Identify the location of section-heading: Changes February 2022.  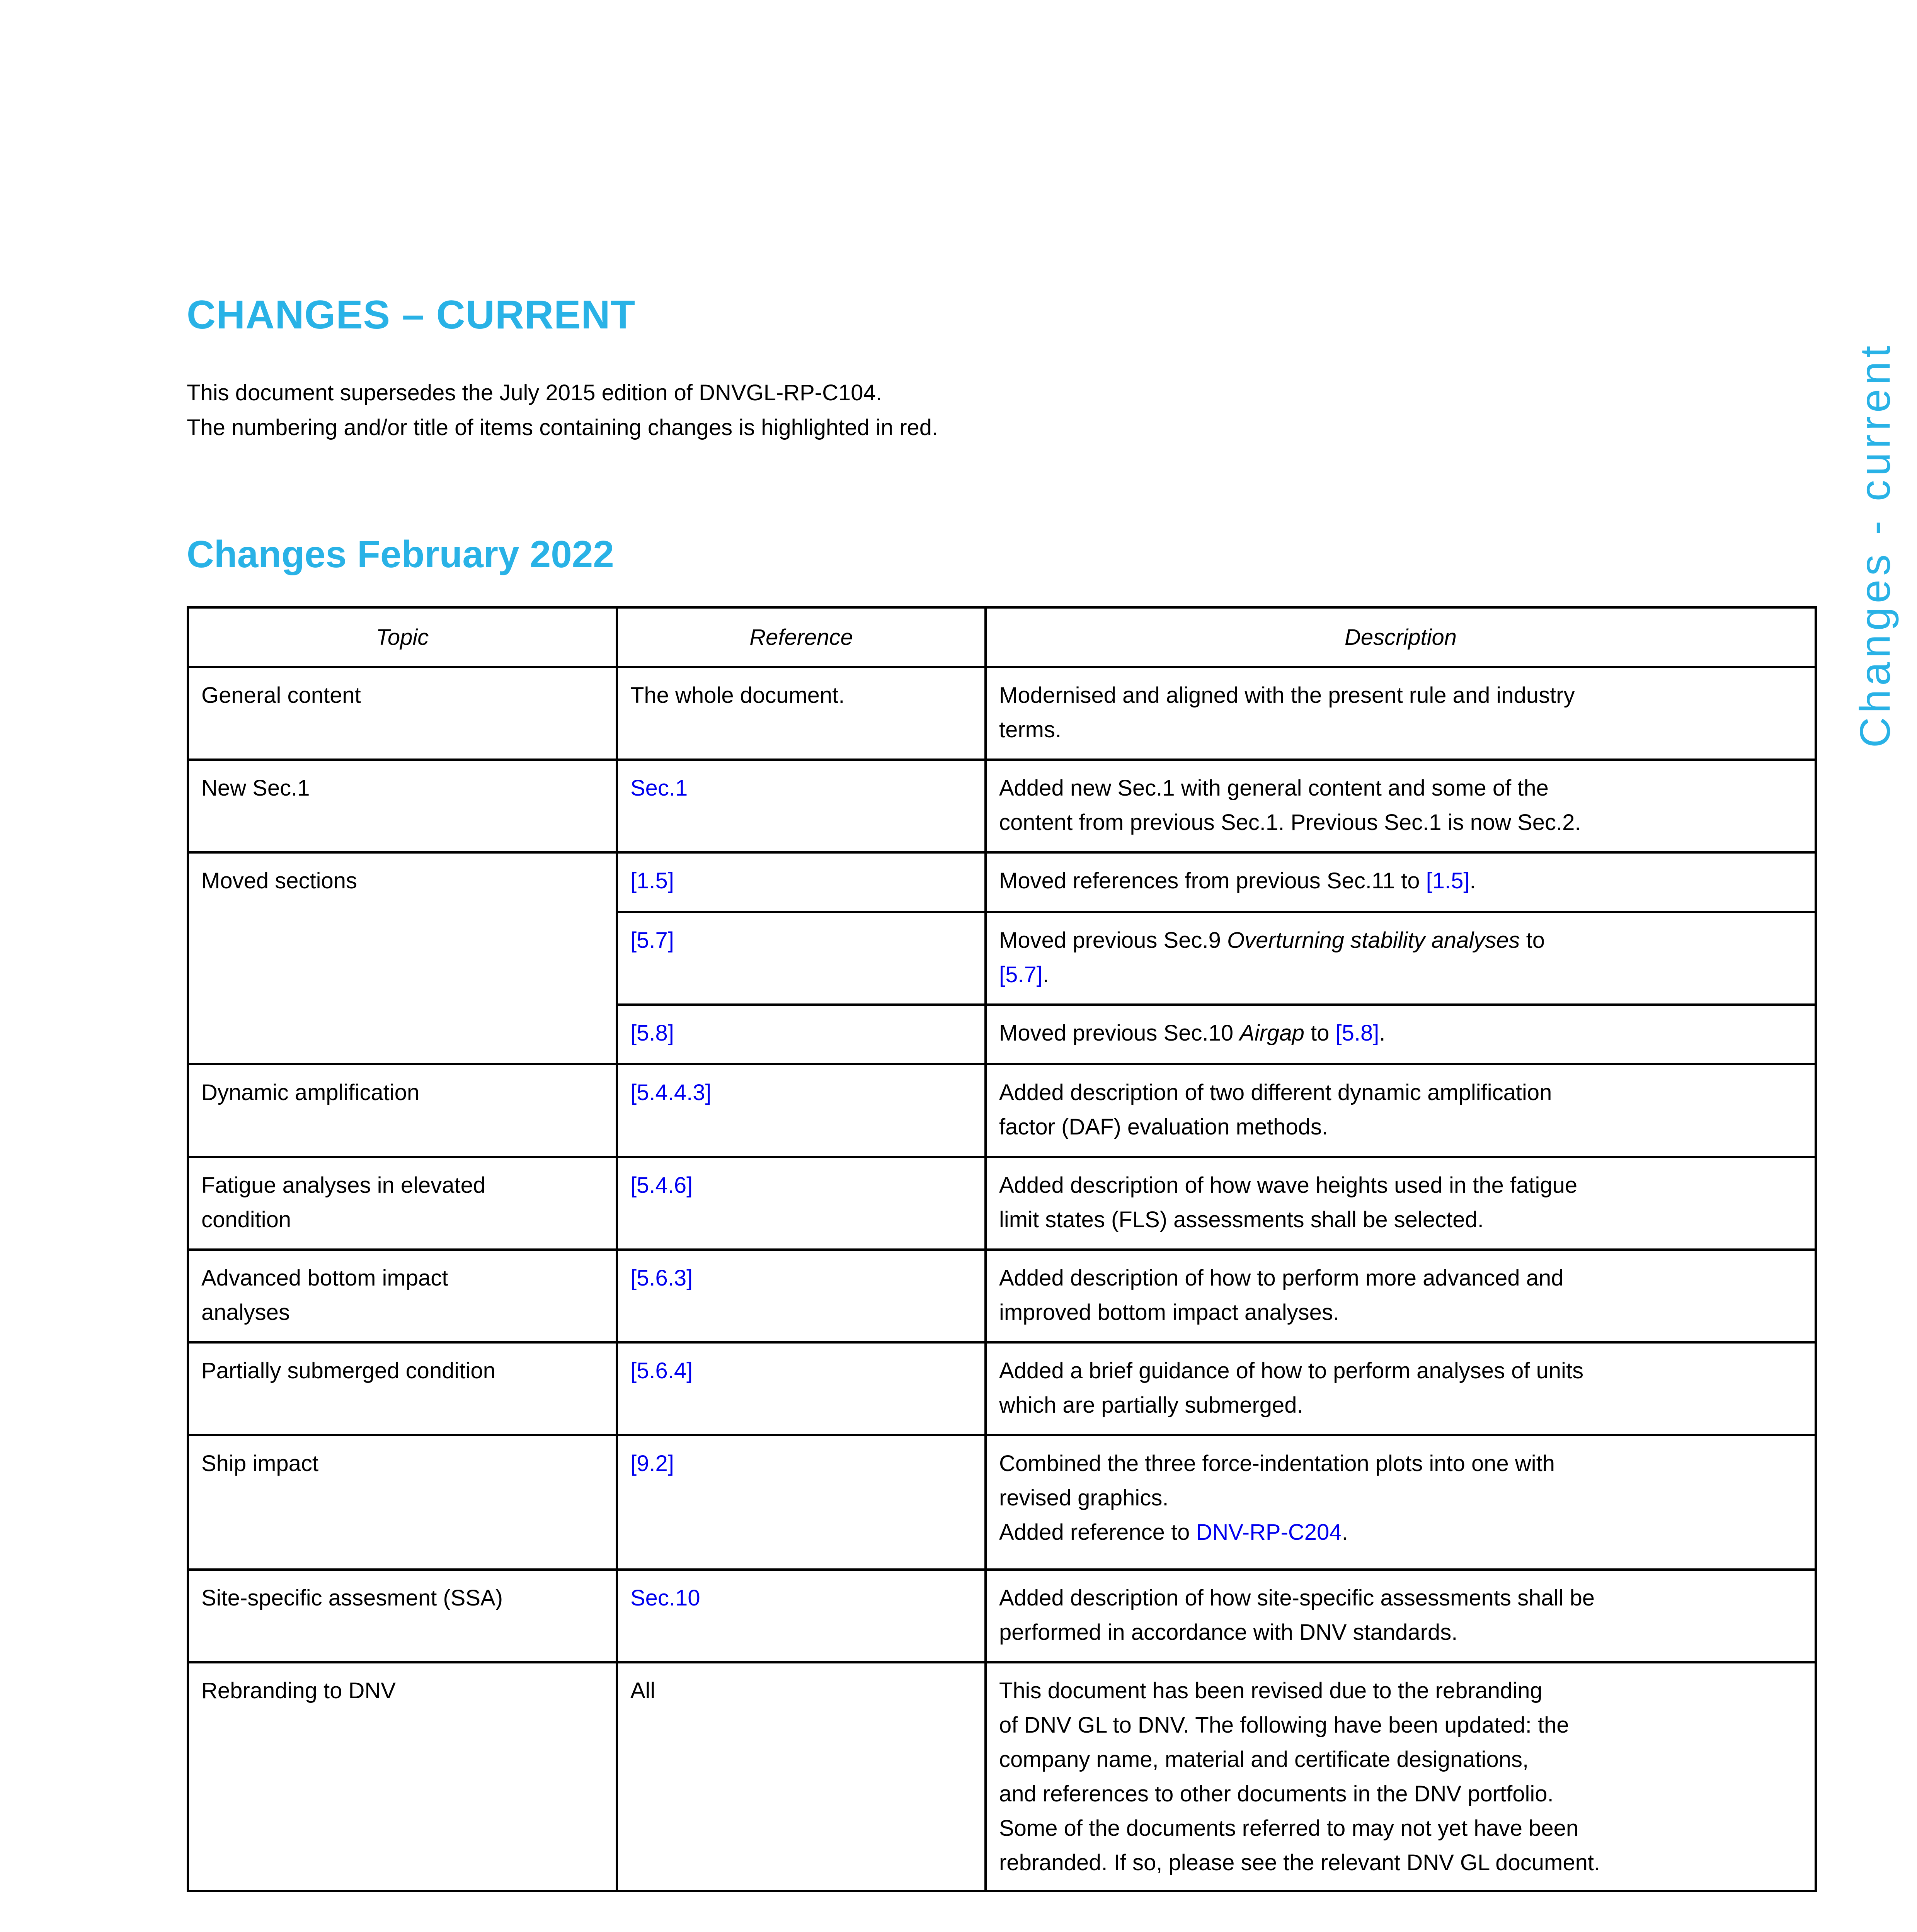
(400, 554).